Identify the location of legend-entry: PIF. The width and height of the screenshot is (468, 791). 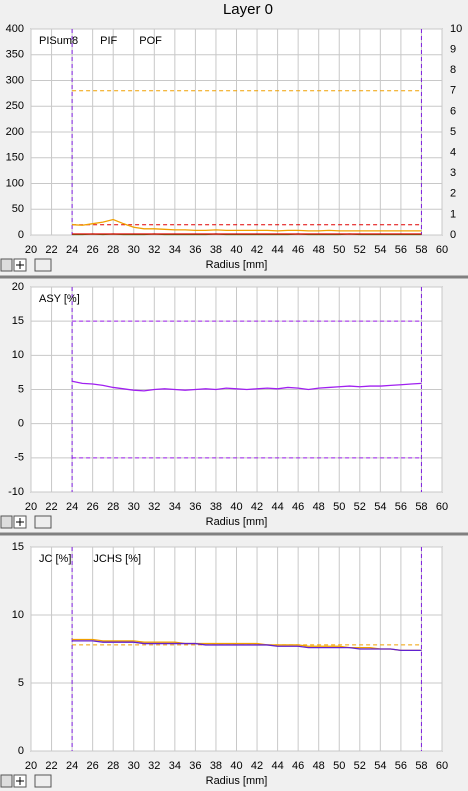
(108, 41).